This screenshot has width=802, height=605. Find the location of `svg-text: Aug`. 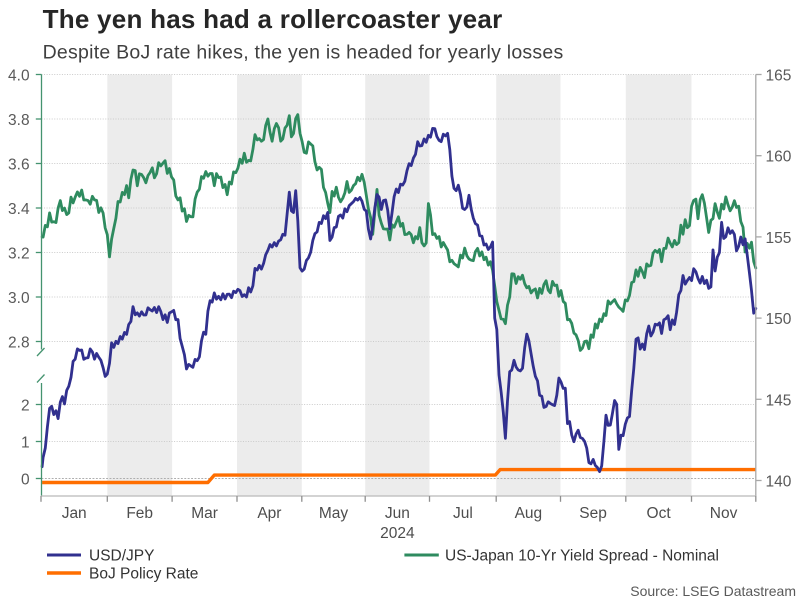

svg-text: Aug is located at coordinates (529, 513).